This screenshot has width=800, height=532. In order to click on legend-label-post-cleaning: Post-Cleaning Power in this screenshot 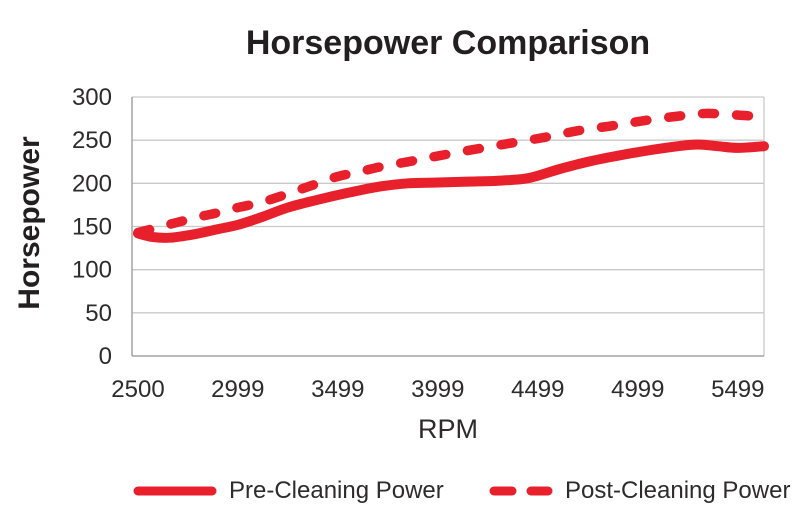, I will do `click(678, 490)`.